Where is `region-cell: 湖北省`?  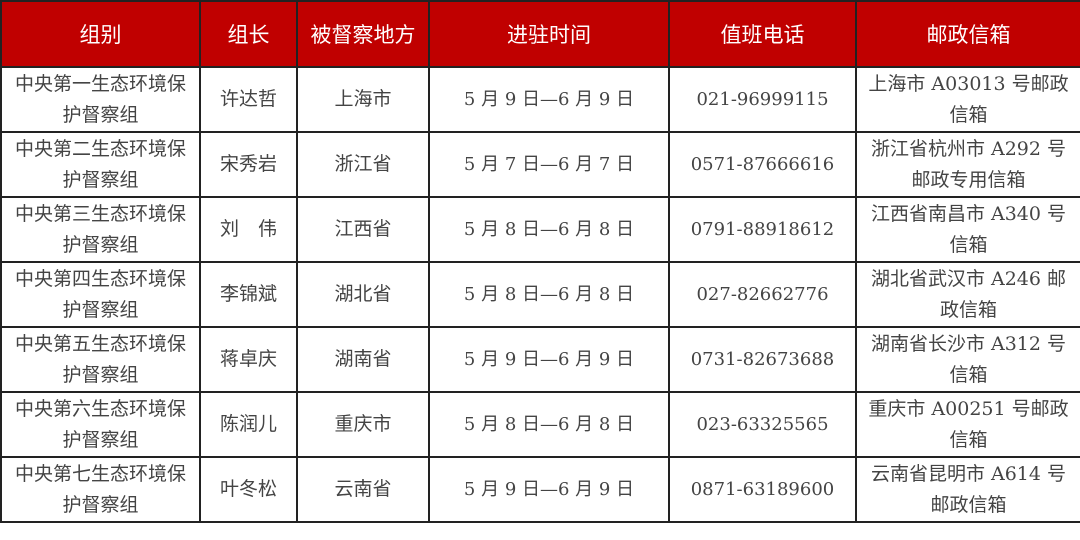 region-cell: 湖北省 is located at coordinates (363, 294).